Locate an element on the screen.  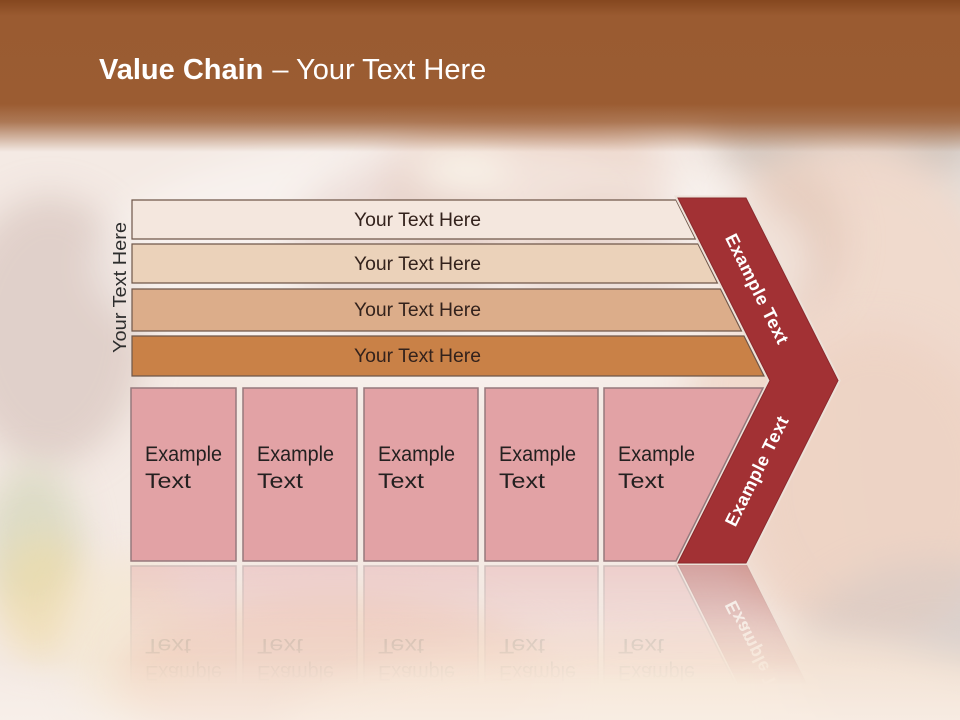
bar-2-label: Your Text Here is located at coordinates (417, 264).